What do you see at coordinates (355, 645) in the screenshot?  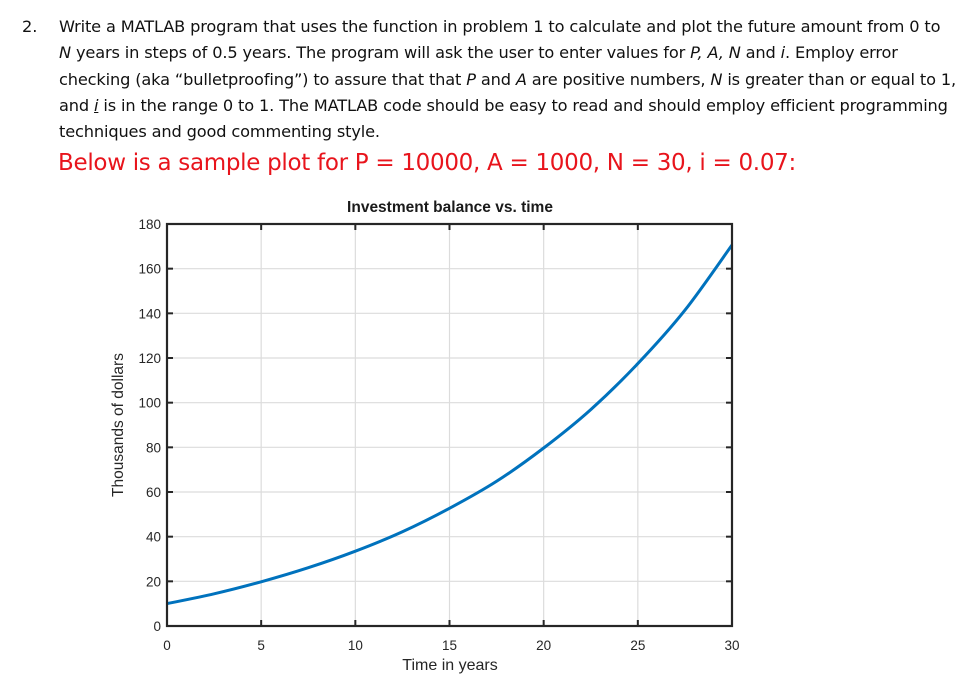 I see `x-tick-label: 10` at bounding box center [355, 645].